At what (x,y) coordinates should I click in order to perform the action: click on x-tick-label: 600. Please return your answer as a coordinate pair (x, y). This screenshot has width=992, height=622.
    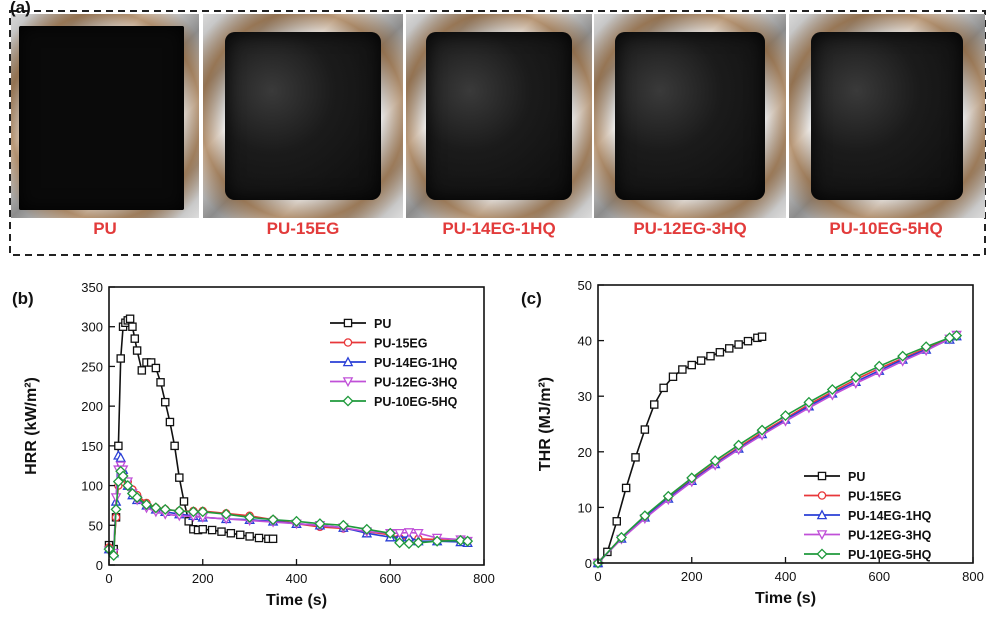
    Looking at the image, I should click on (879, 576).